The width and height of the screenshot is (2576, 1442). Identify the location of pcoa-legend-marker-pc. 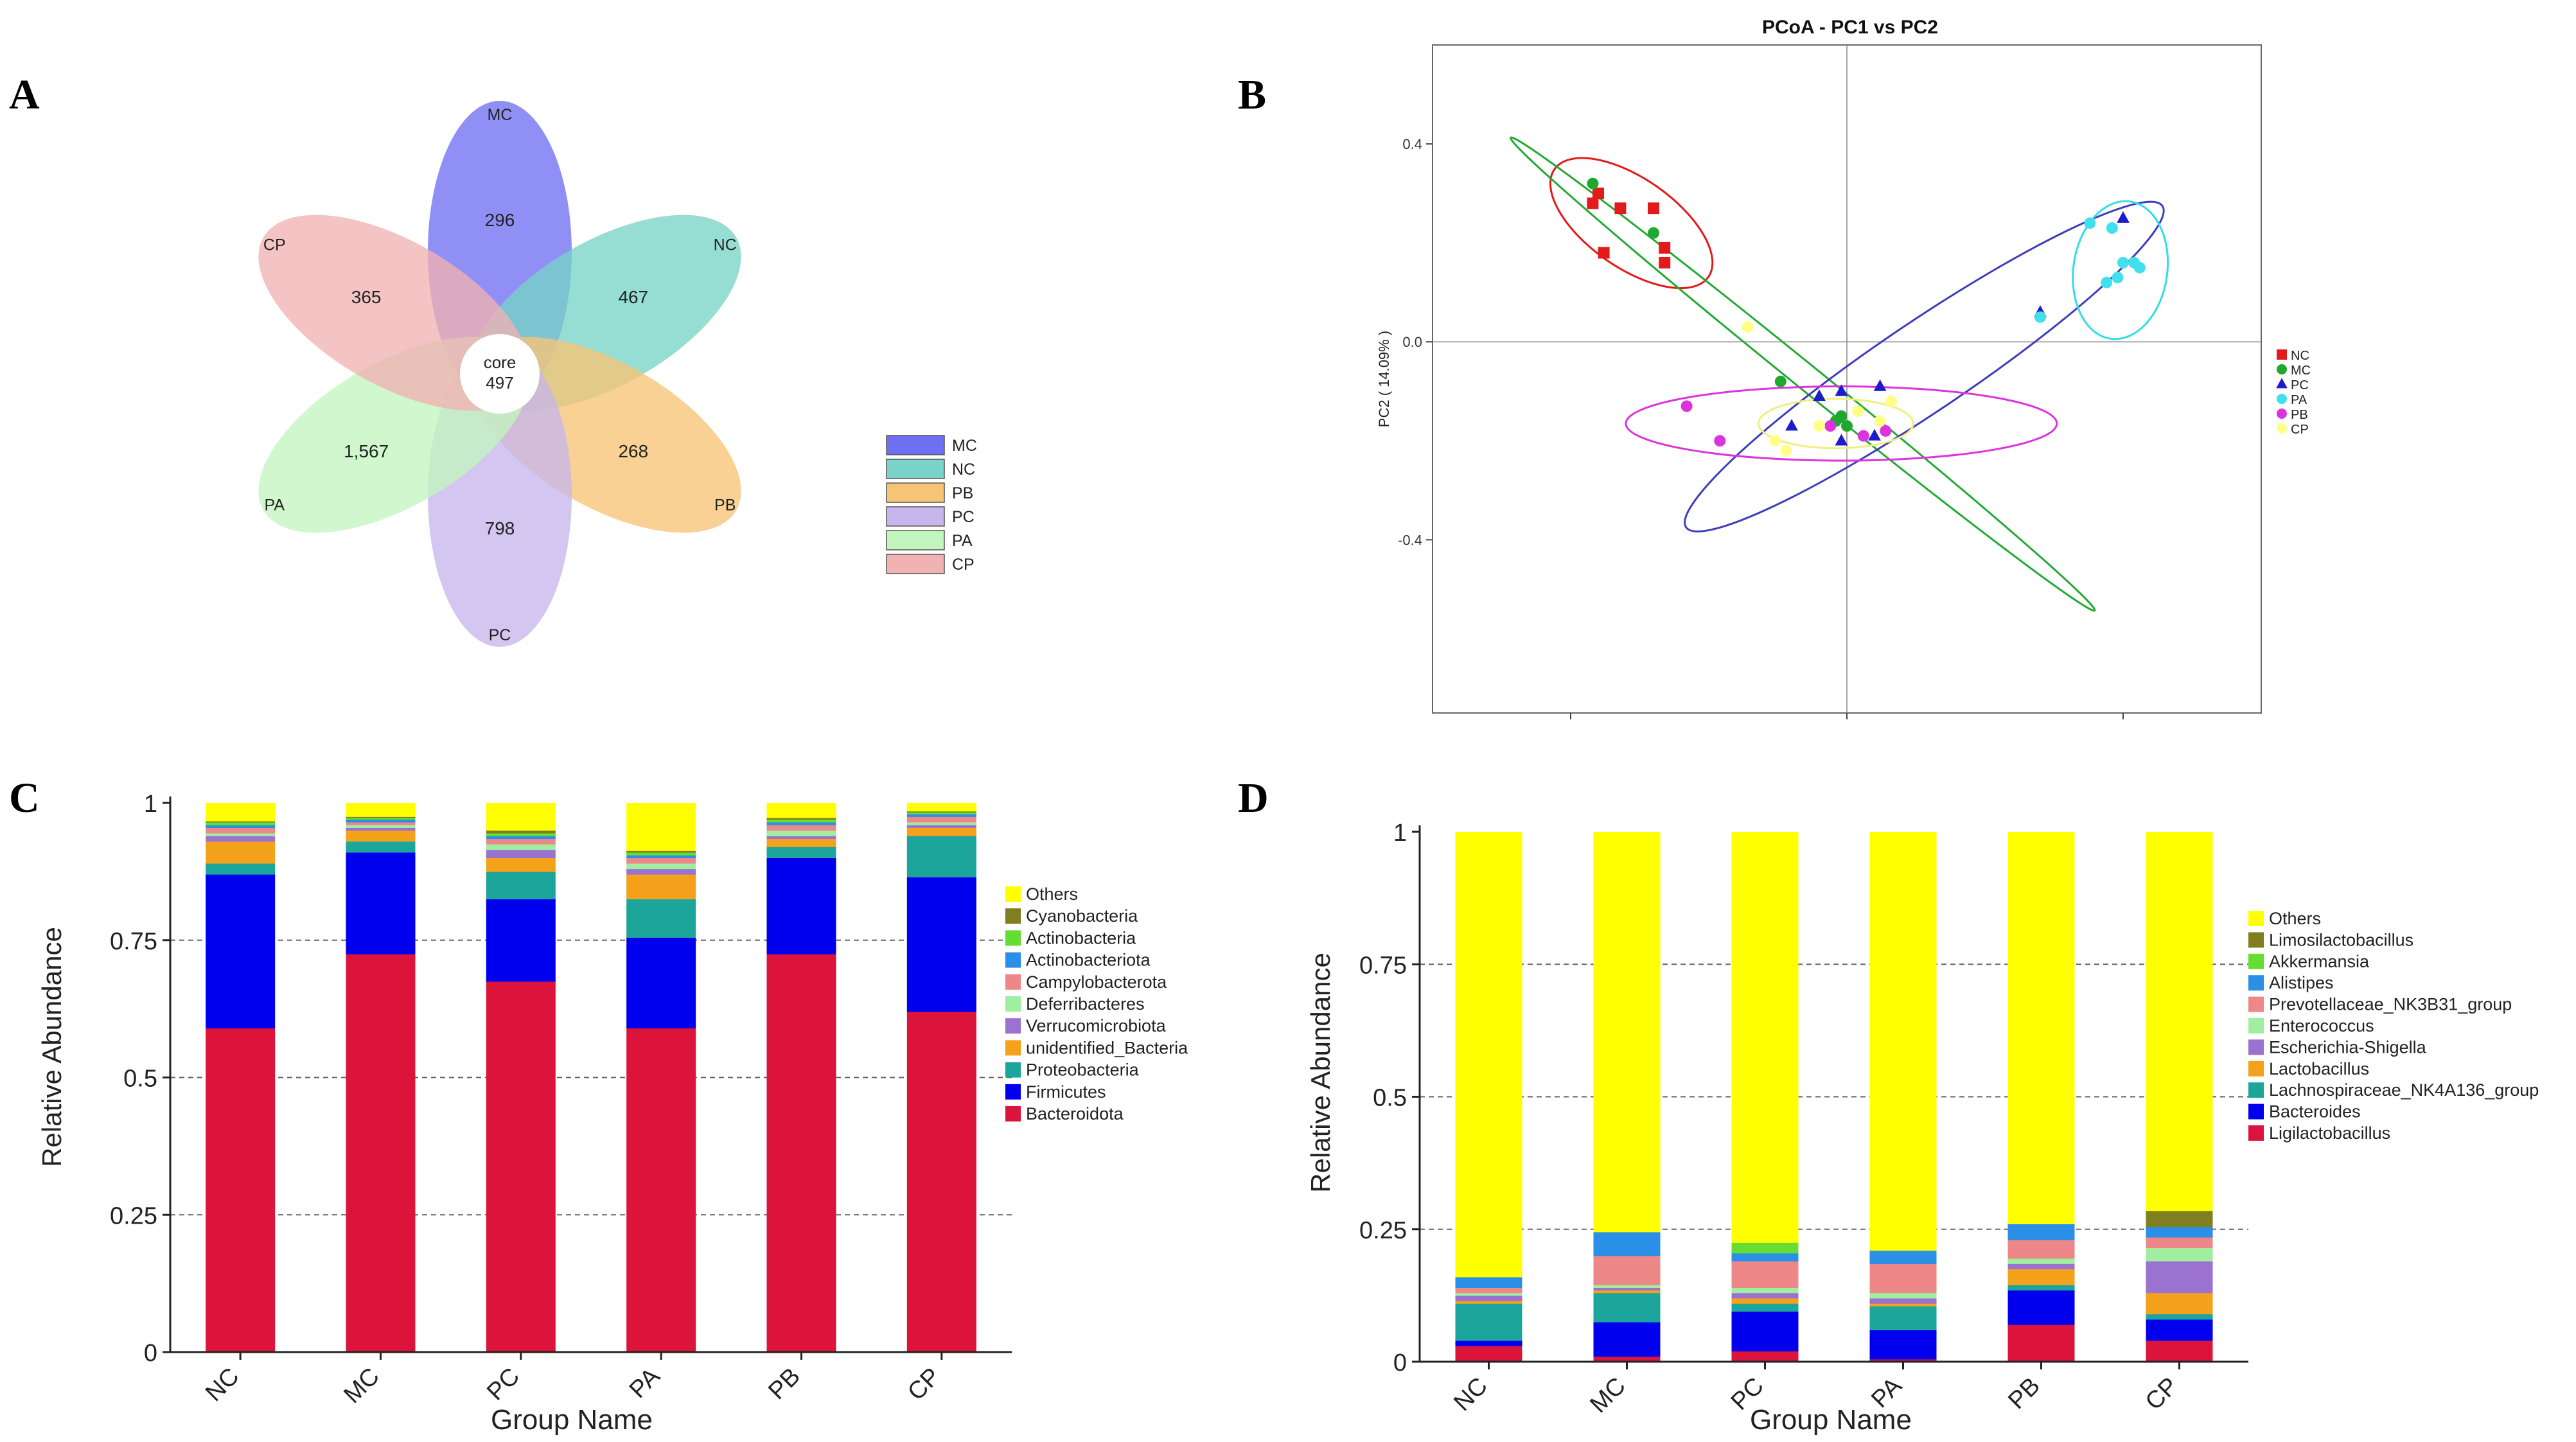
(2282, 383).